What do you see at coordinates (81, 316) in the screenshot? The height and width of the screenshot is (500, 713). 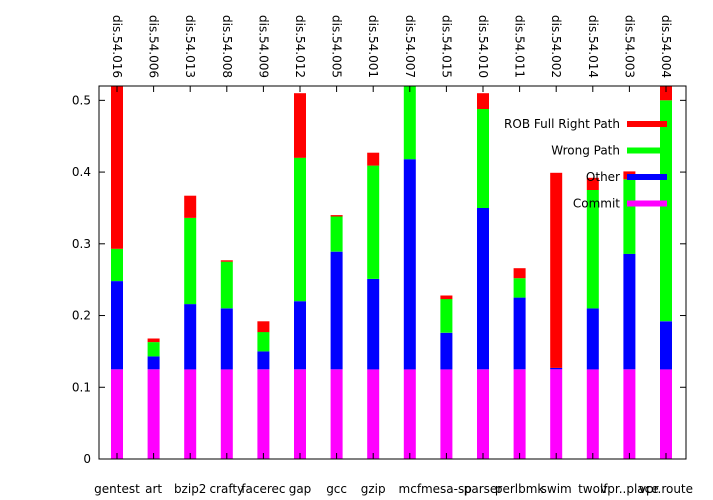 I see `y-tick-label-2: 0.2` at bounding box center [81, 316].